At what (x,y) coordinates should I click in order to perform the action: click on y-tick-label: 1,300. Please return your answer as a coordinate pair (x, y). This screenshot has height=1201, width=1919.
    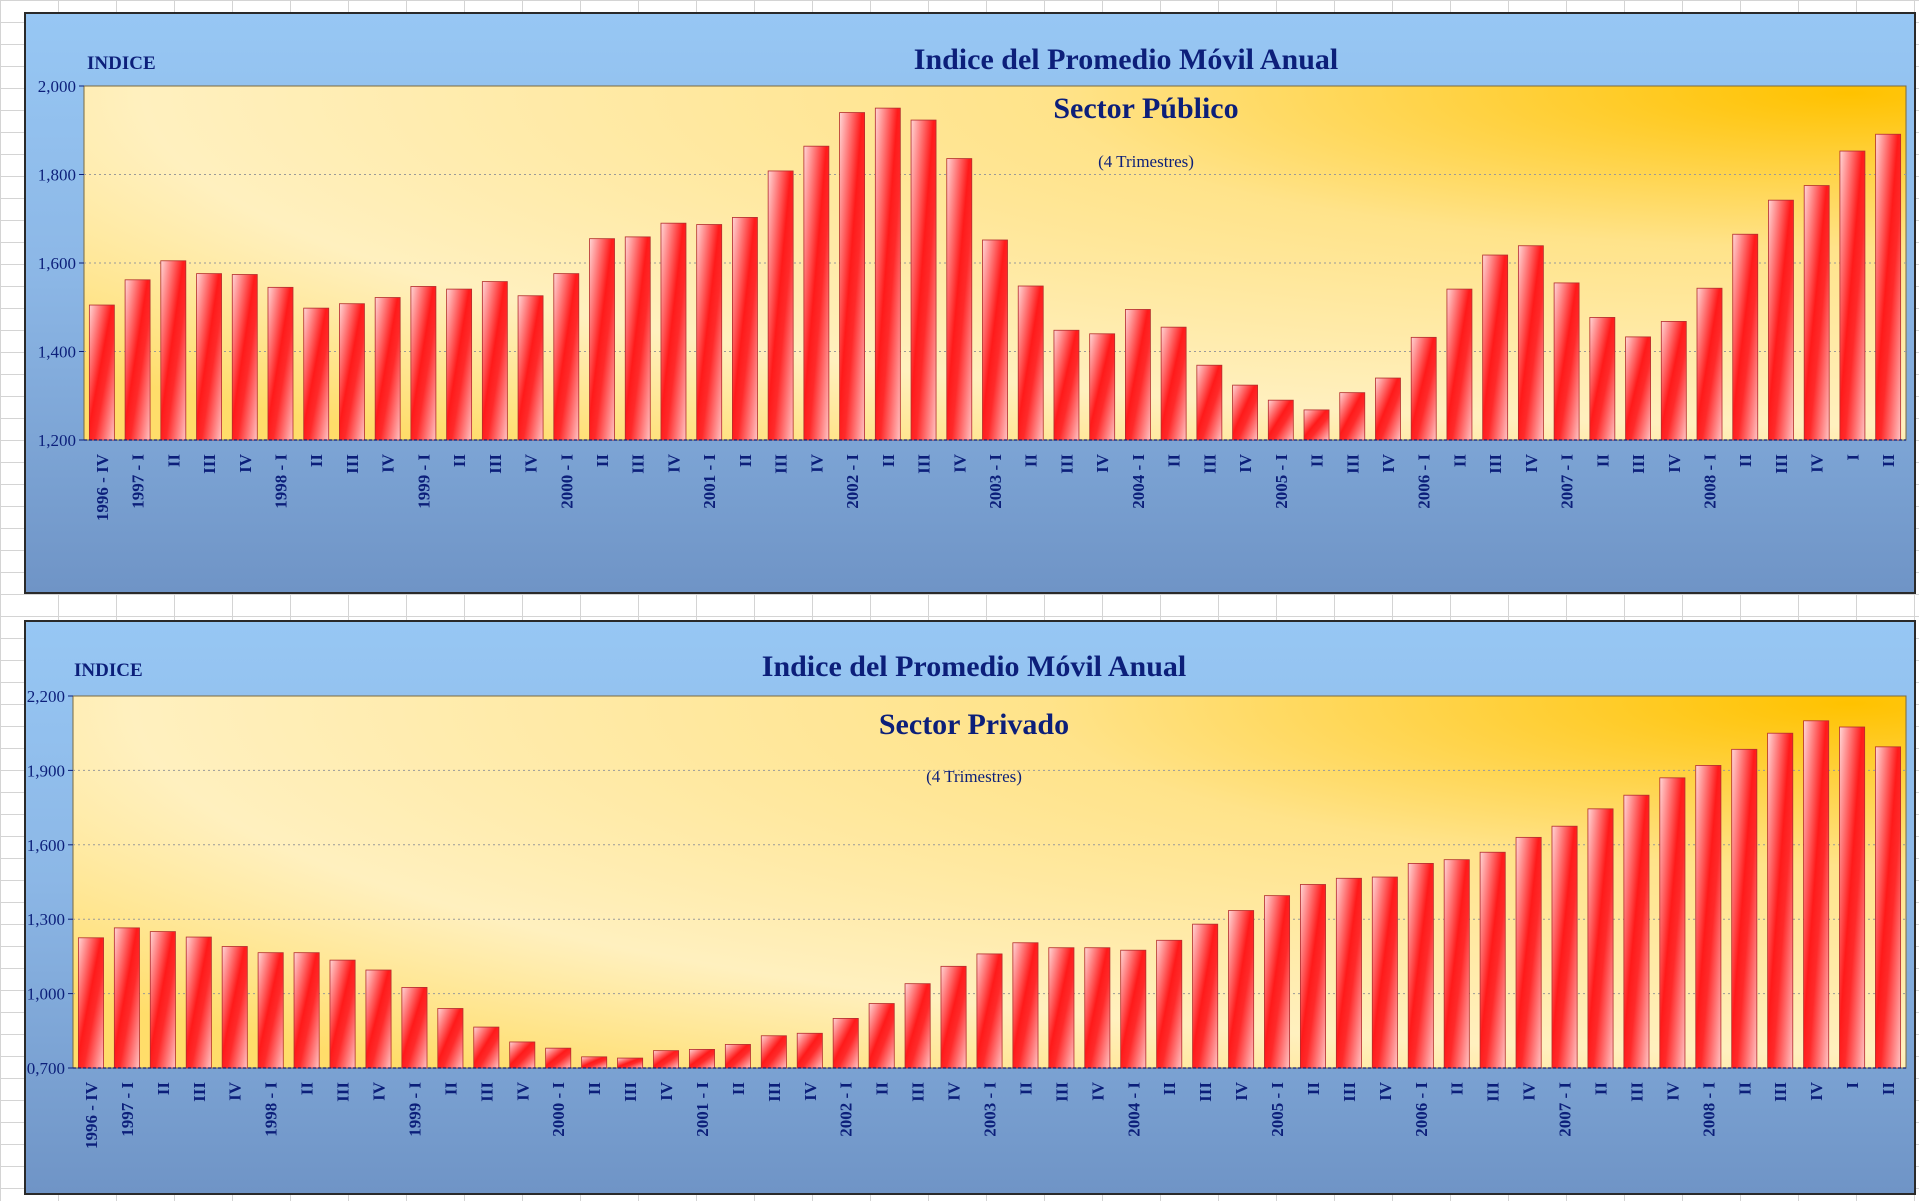
    Looking at the image, I should click on (46, 919).